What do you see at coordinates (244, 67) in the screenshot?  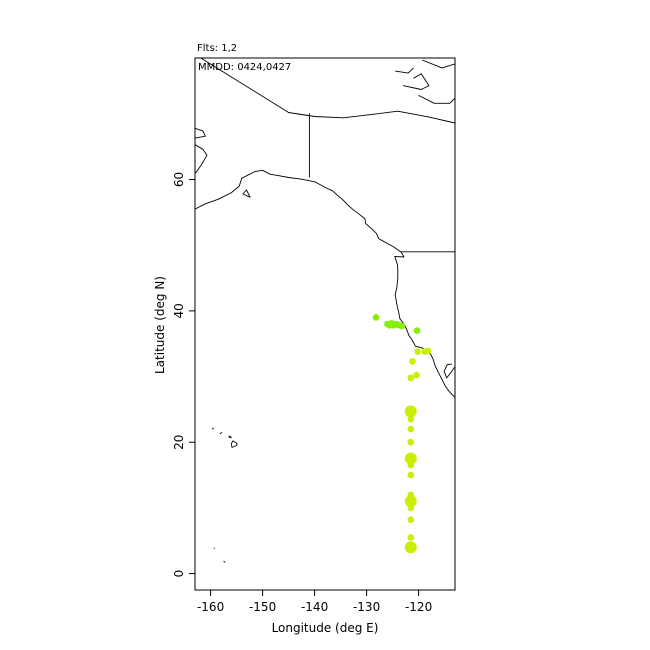 I see `dates-label: MMDD: 0424,0427` at bounding box center [244, 67].